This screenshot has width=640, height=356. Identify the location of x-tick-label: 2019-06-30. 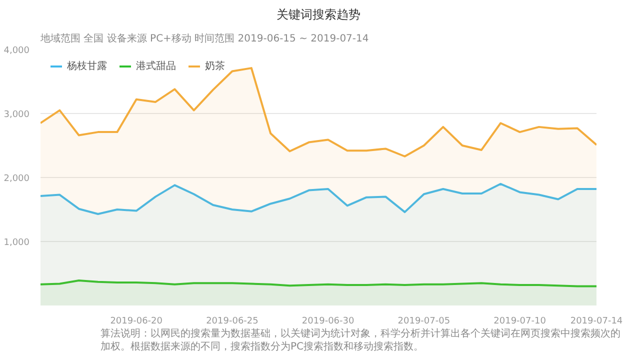
(328, 321).